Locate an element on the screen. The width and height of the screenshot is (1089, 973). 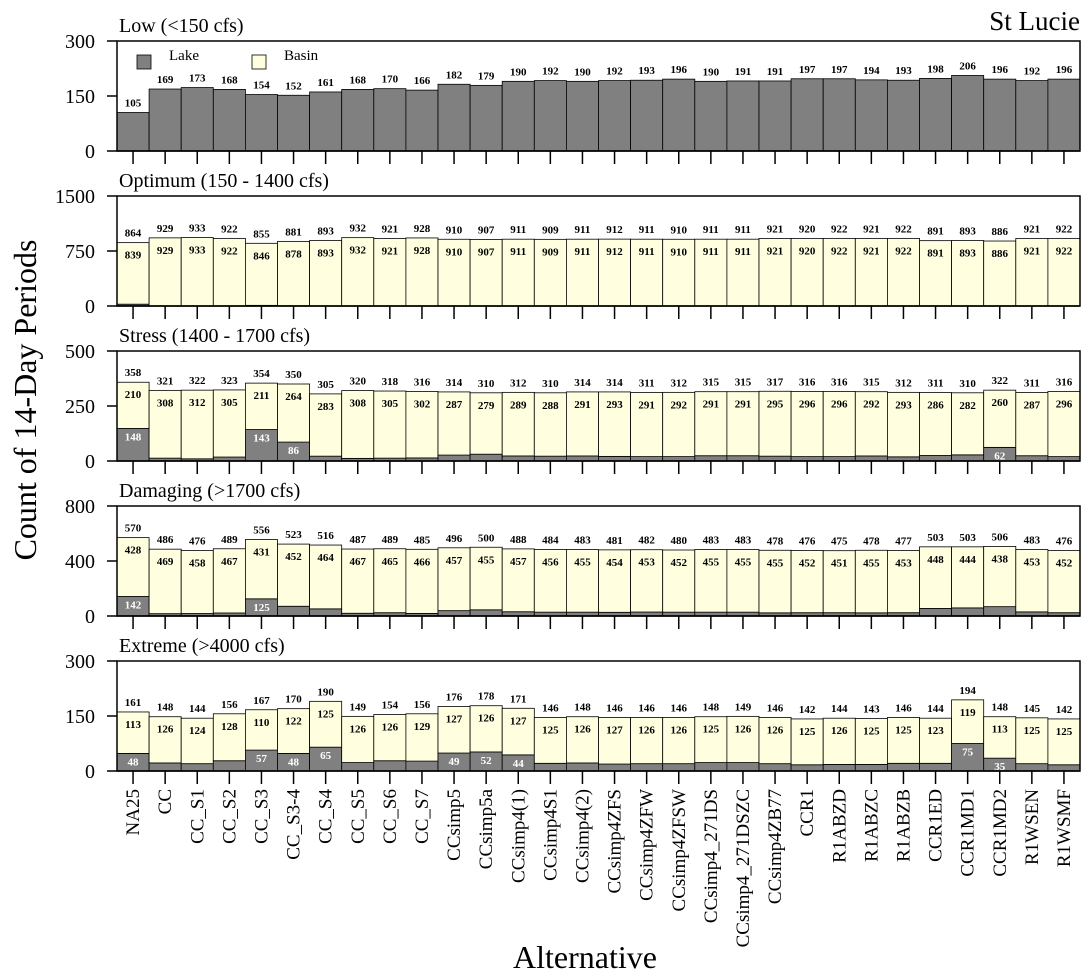
x-tick-label: CC is located at coordinates (165, 801).